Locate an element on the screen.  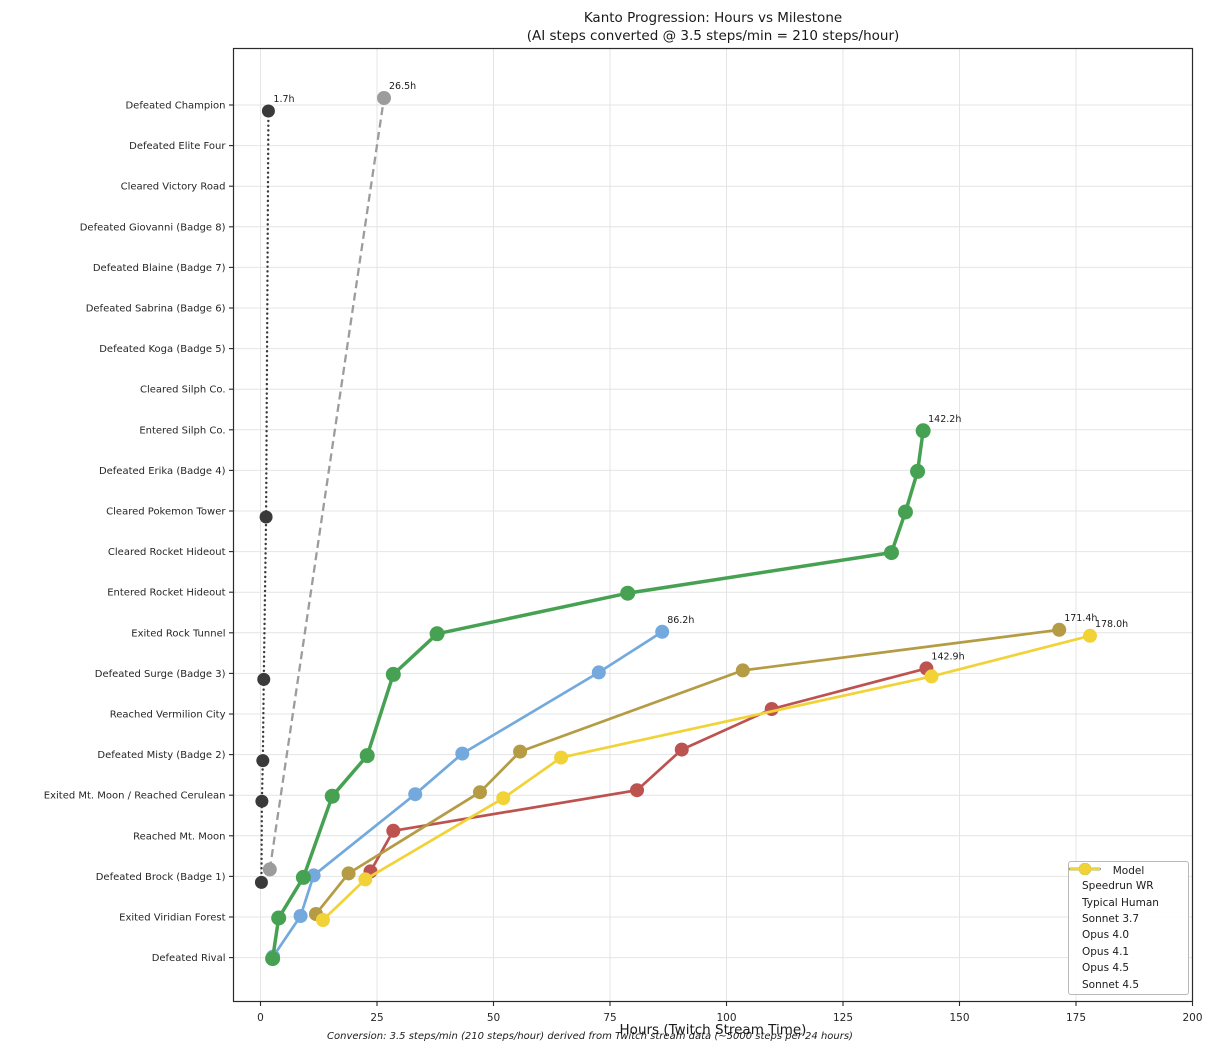
y-tick-label: Reached Mt. Moon is located at coordinates (179, 836).